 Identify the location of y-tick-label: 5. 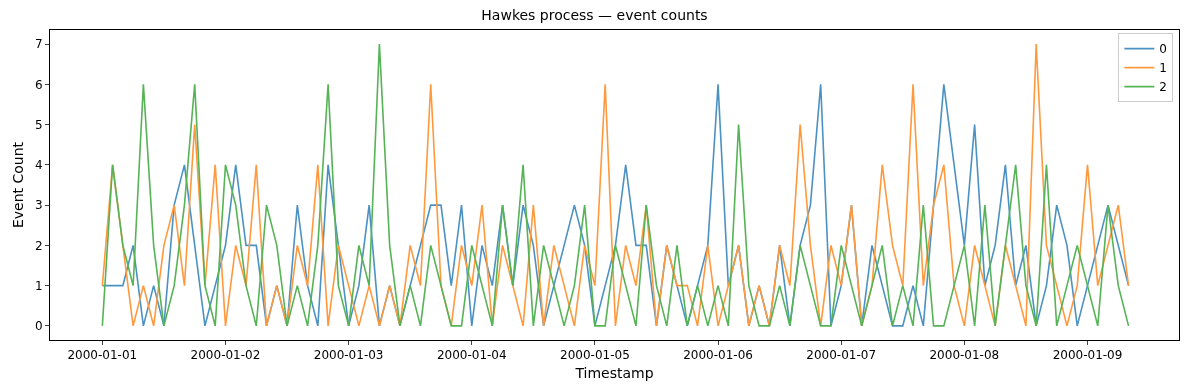
(38, 124).